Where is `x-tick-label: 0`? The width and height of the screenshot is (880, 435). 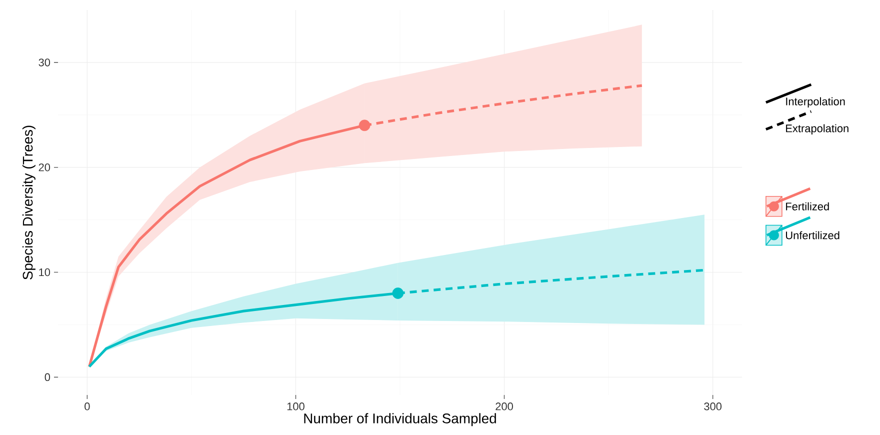
x-tick-label: 0 is located at coordinates (87, 406).